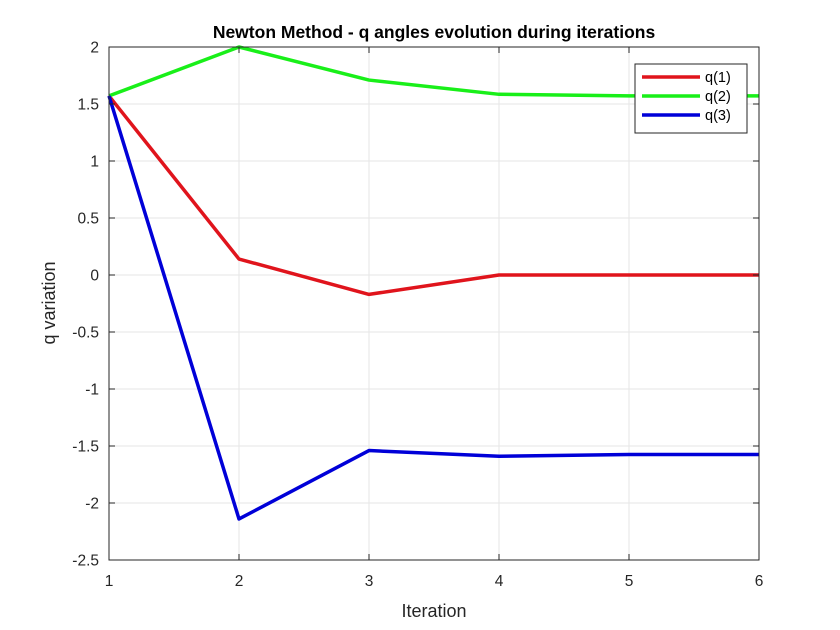 Image resolution: width=840 pixels, height=630 pixels. Describe the element at coordinates (85, 305) in the screenshot. I see `y-tick-labels: 2 1.5 1 0.5 0 -0.5 -1 -1.5 -2 -2.5` at that location.